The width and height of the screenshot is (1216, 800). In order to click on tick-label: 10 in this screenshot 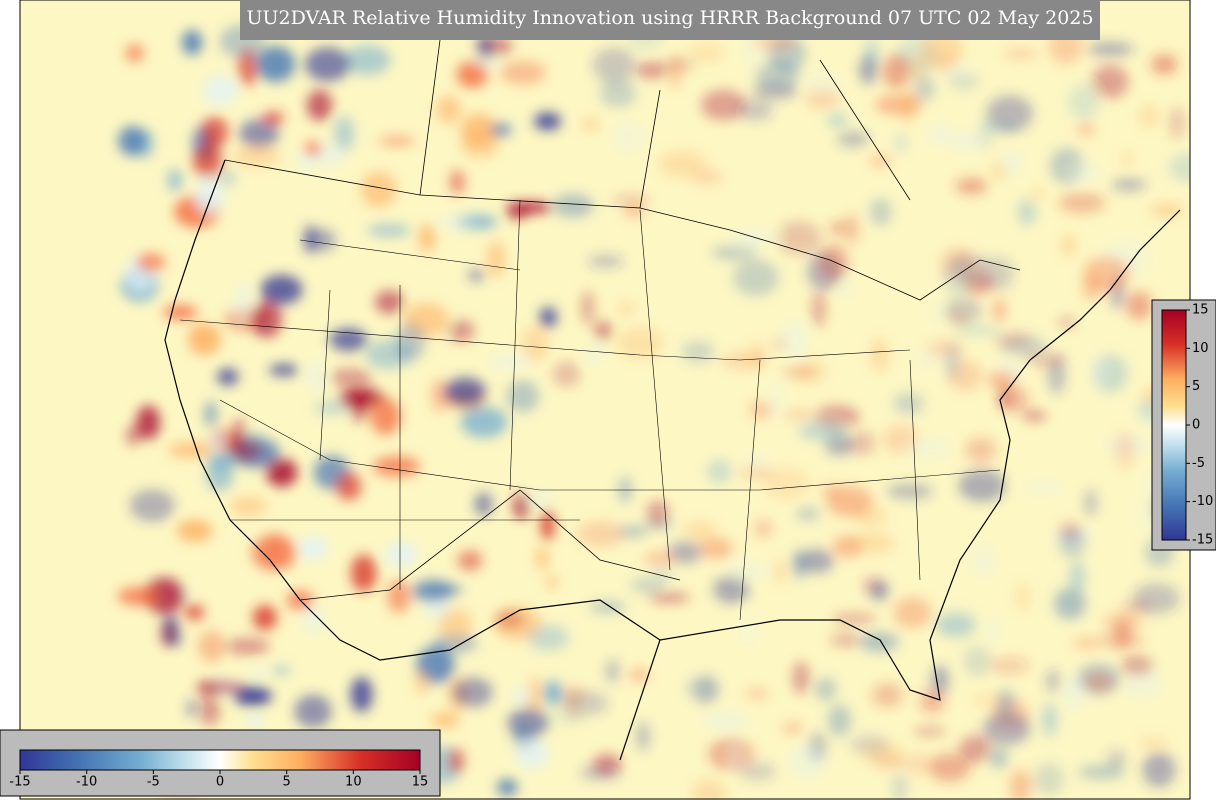, I will do `click(353, 782)`.